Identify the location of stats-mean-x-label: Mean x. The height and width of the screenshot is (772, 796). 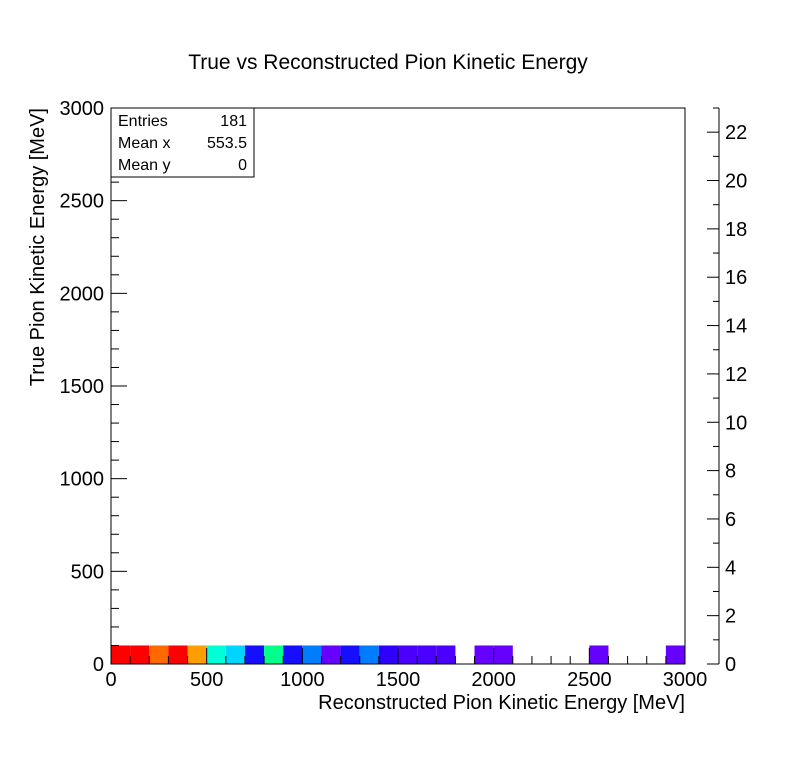
(144, 143).